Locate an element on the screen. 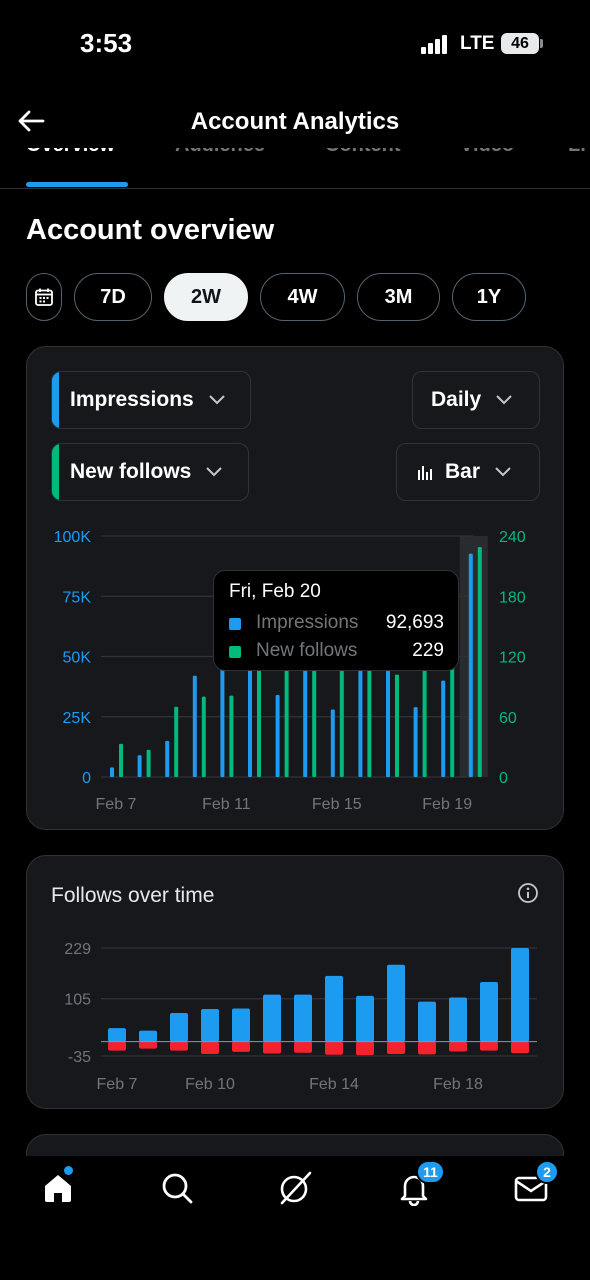  tooltip-date: Fri, Feb 20 is located at coordinates (275, 591).